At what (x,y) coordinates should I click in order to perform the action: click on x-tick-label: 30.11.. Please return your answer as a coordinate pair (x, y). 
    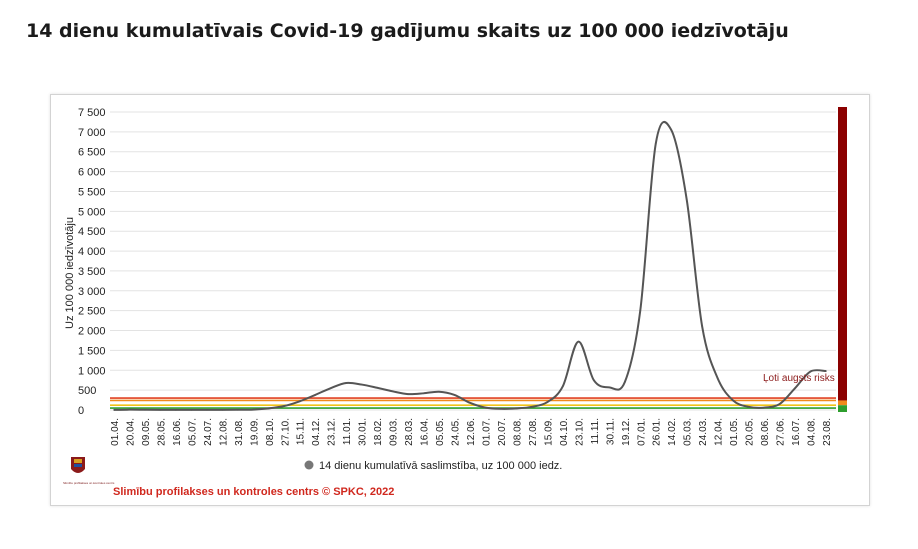
    Looking at the image, I should click on (610, 431).